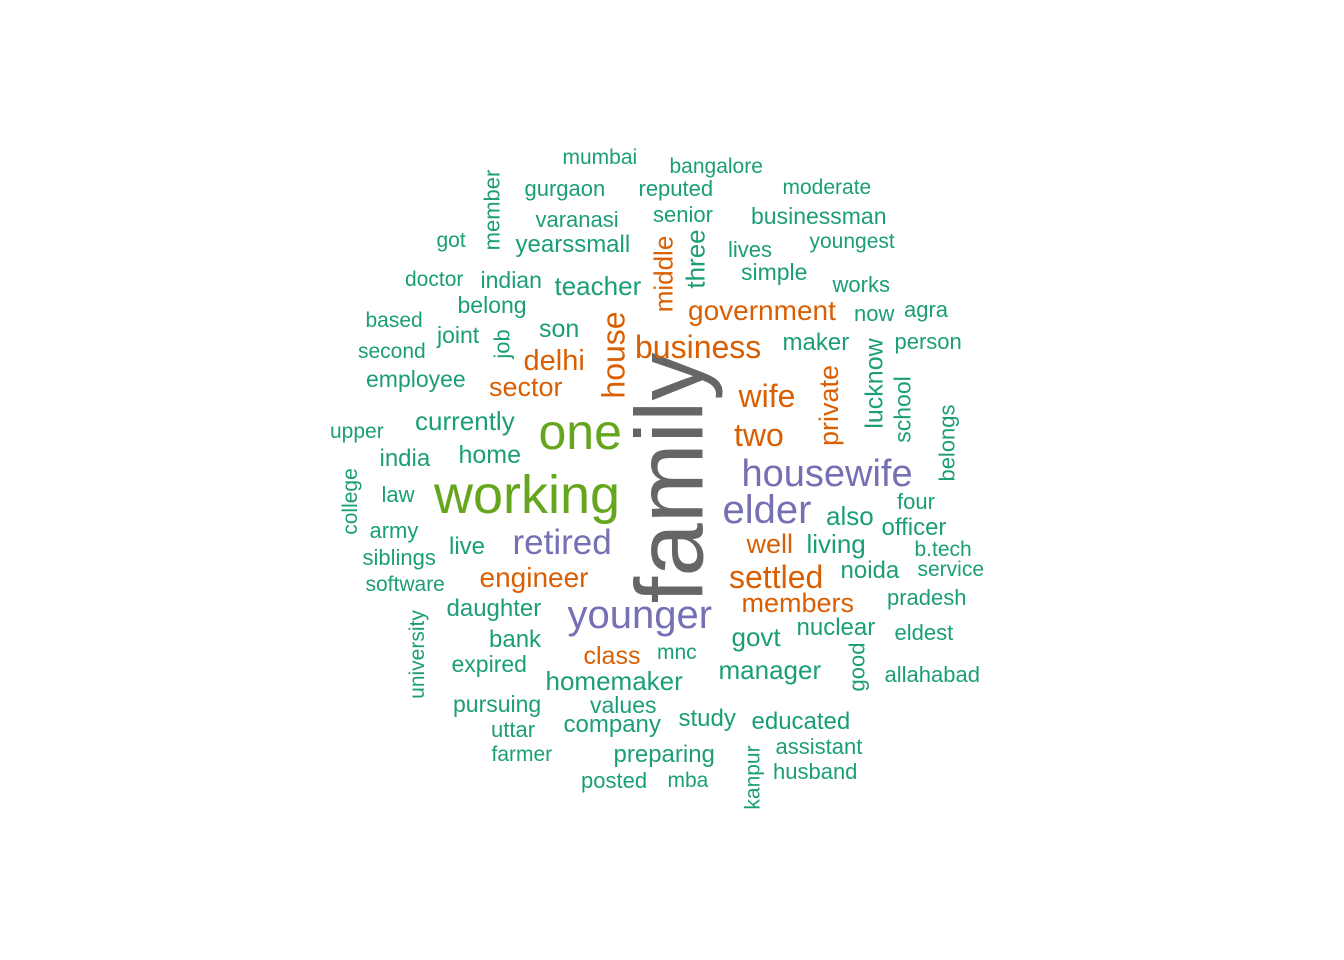 This screenshot has height=960, width=1344. Describe the element at coordinates (489, 663) in the screenshot. I see `word-expired: expired` at that location.